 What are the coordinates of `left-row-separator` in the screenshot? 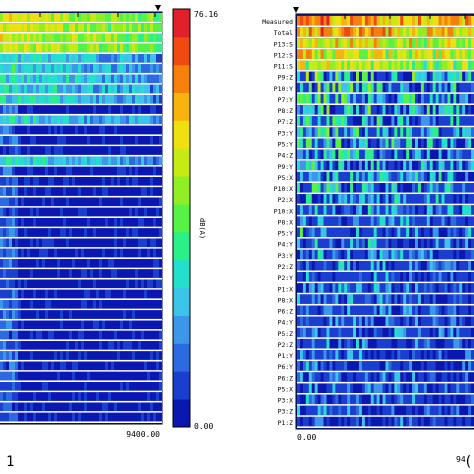 It's located at (81, 309).